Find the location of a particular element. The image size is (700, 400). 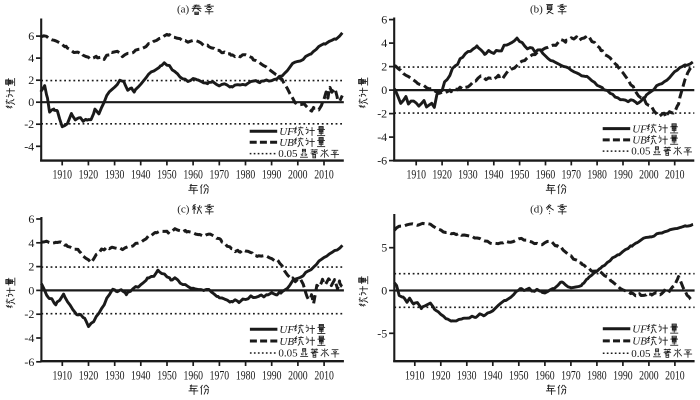

svg-text: (d) is located at coordinates (536, 210).